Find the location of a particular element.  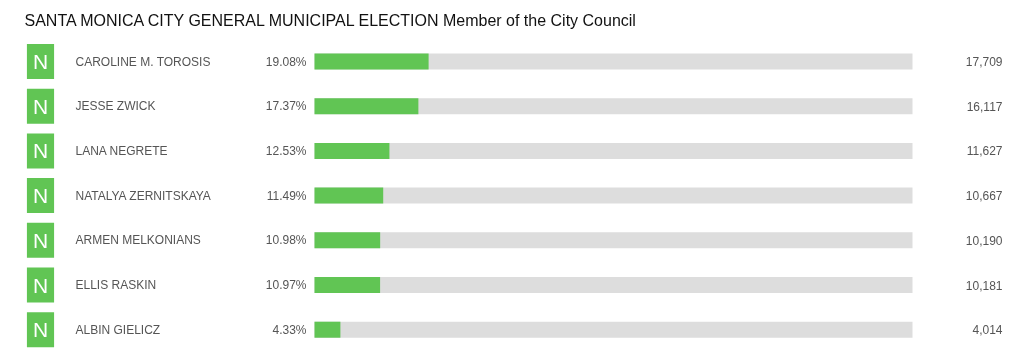

text: 10,190 is located at coordinates (984, 240).